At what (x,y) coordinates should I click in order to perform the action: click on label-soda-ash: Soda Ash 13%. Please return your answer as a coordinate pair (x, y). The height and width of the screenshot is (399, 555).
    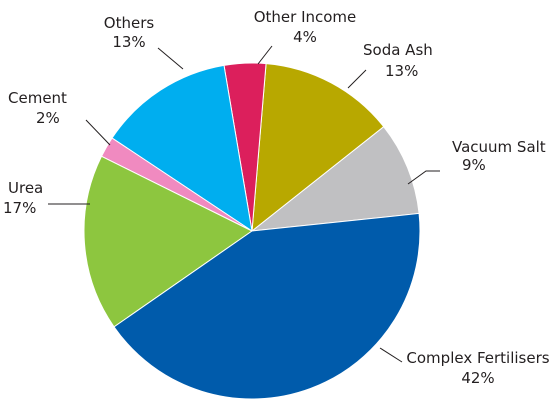
    Looking at the image, I should click on (398, 60).